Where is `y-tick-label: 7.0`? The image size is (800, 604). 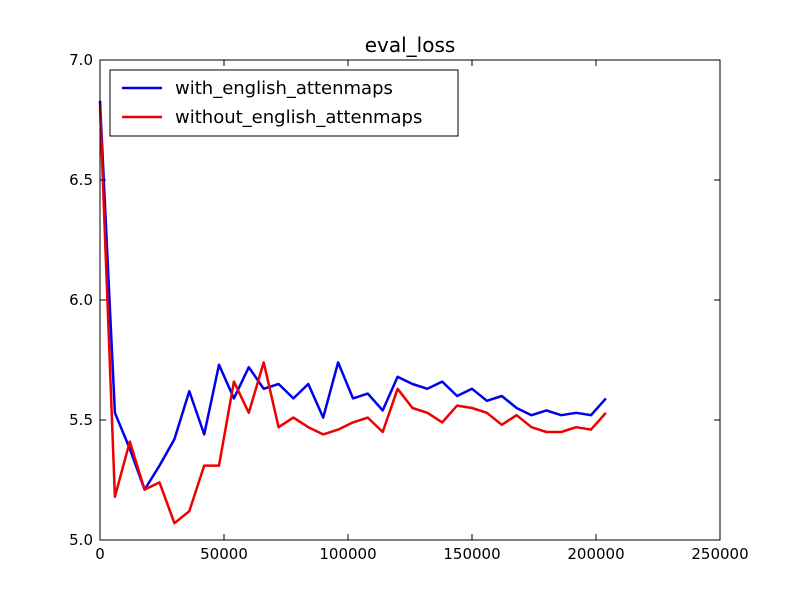
y-tick-label: 7.0 is located at coordinates (81, 60).